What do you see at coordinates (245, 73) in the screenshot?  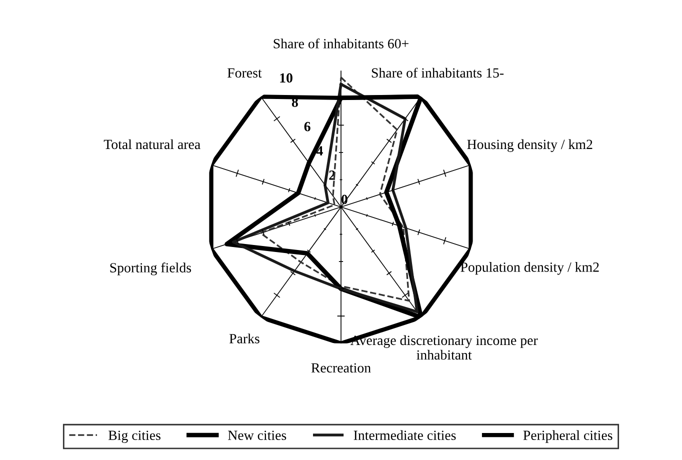 I see `spoke-label: Forest` at bounding box center [245, 73].